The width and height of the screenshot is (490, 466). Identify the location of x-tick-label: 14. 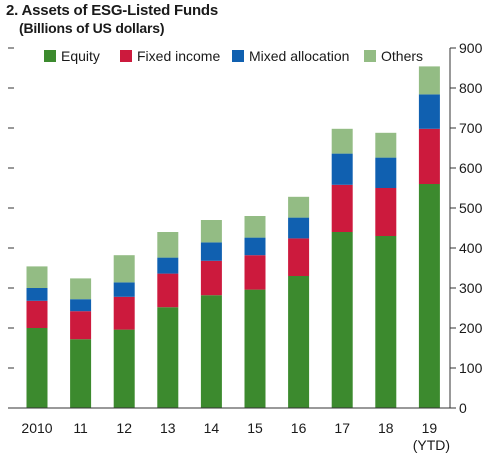
(212, 428).